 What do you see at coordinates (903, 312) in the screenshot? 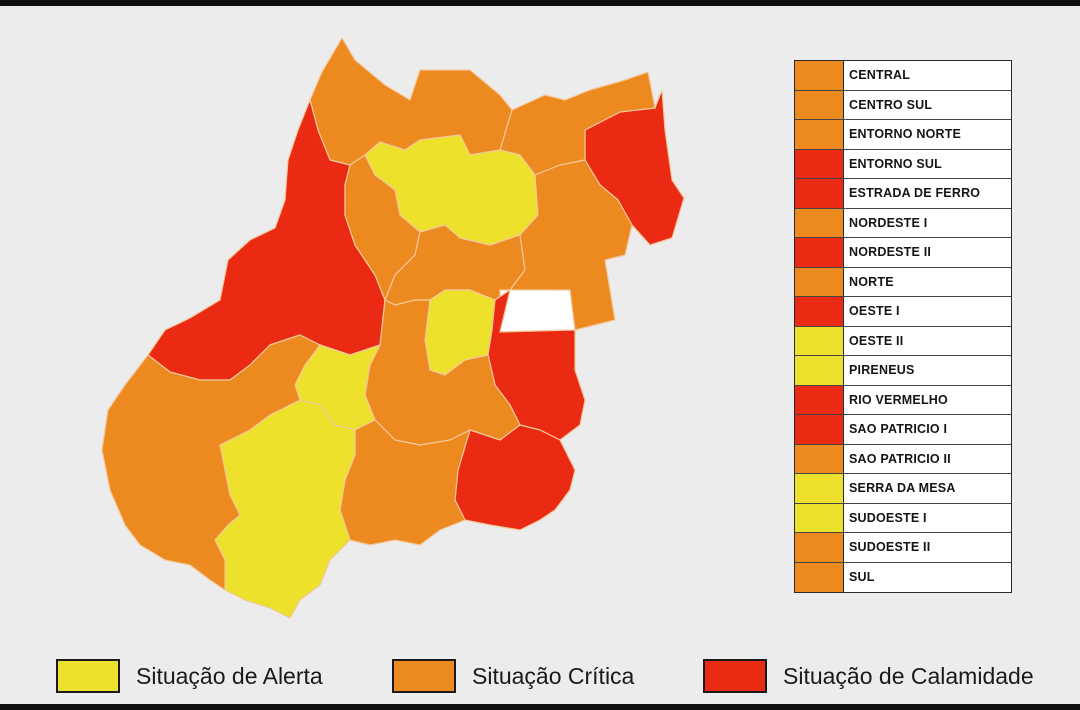
I see `legend-row: OESTE I` at bounding box center [903, 312].